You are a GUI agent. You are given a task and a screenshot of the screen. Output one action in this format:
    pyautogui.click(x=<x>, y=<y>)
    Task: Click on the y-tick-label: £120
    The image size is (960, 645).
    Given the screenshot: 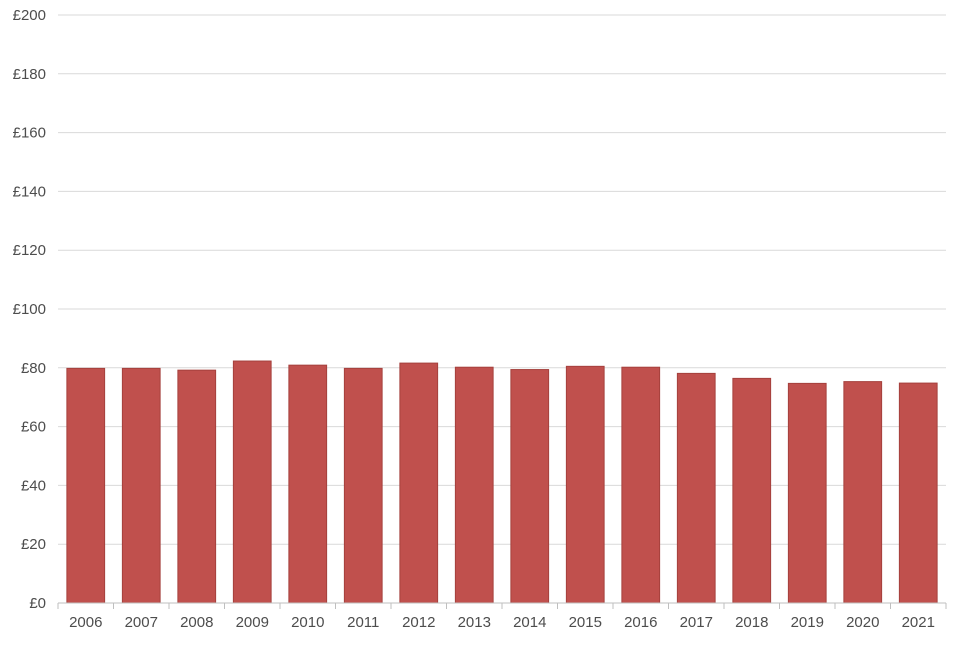 What is the action you would take?
    pyautogui.click(x=29, y=250)
    